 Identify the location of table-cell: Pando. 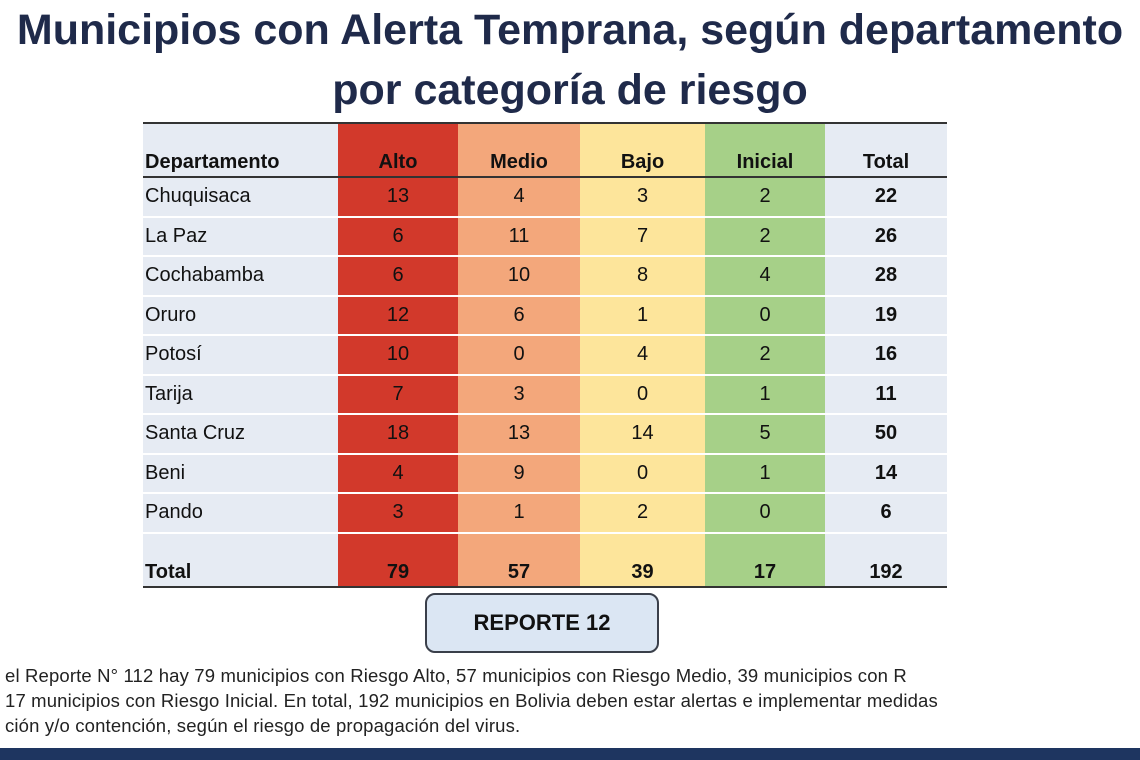
(240, 513).